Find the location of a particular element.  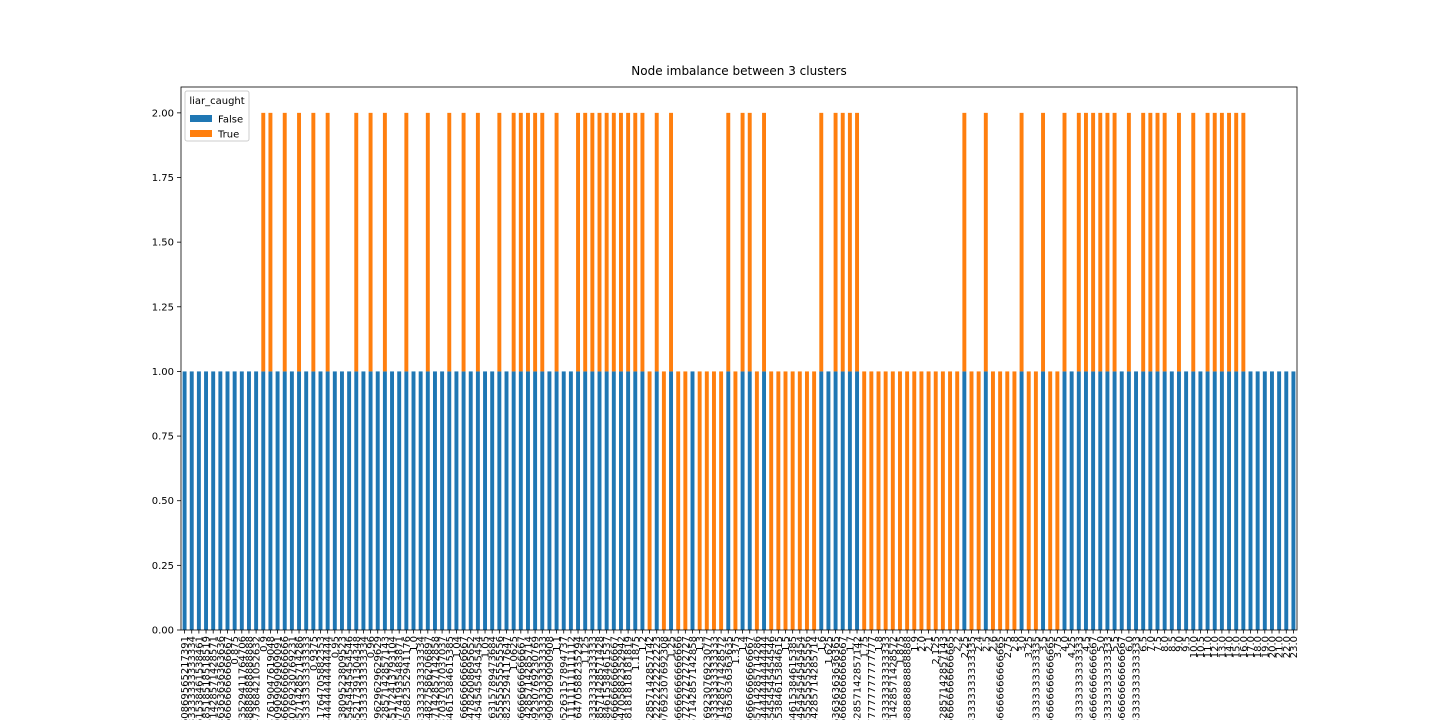

x-tick-label: 12.0 is located at coordinates (1215, 647).